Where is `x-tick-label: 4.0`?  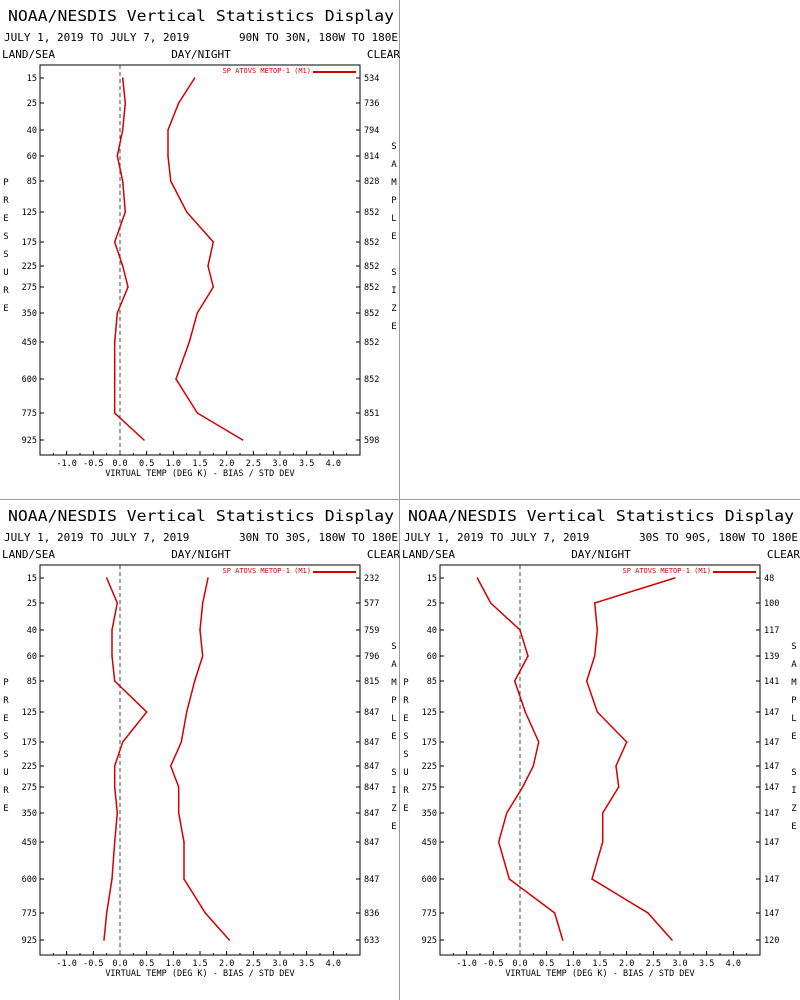
x-tick-label: 4.0 is located at coordinates (333, 464).